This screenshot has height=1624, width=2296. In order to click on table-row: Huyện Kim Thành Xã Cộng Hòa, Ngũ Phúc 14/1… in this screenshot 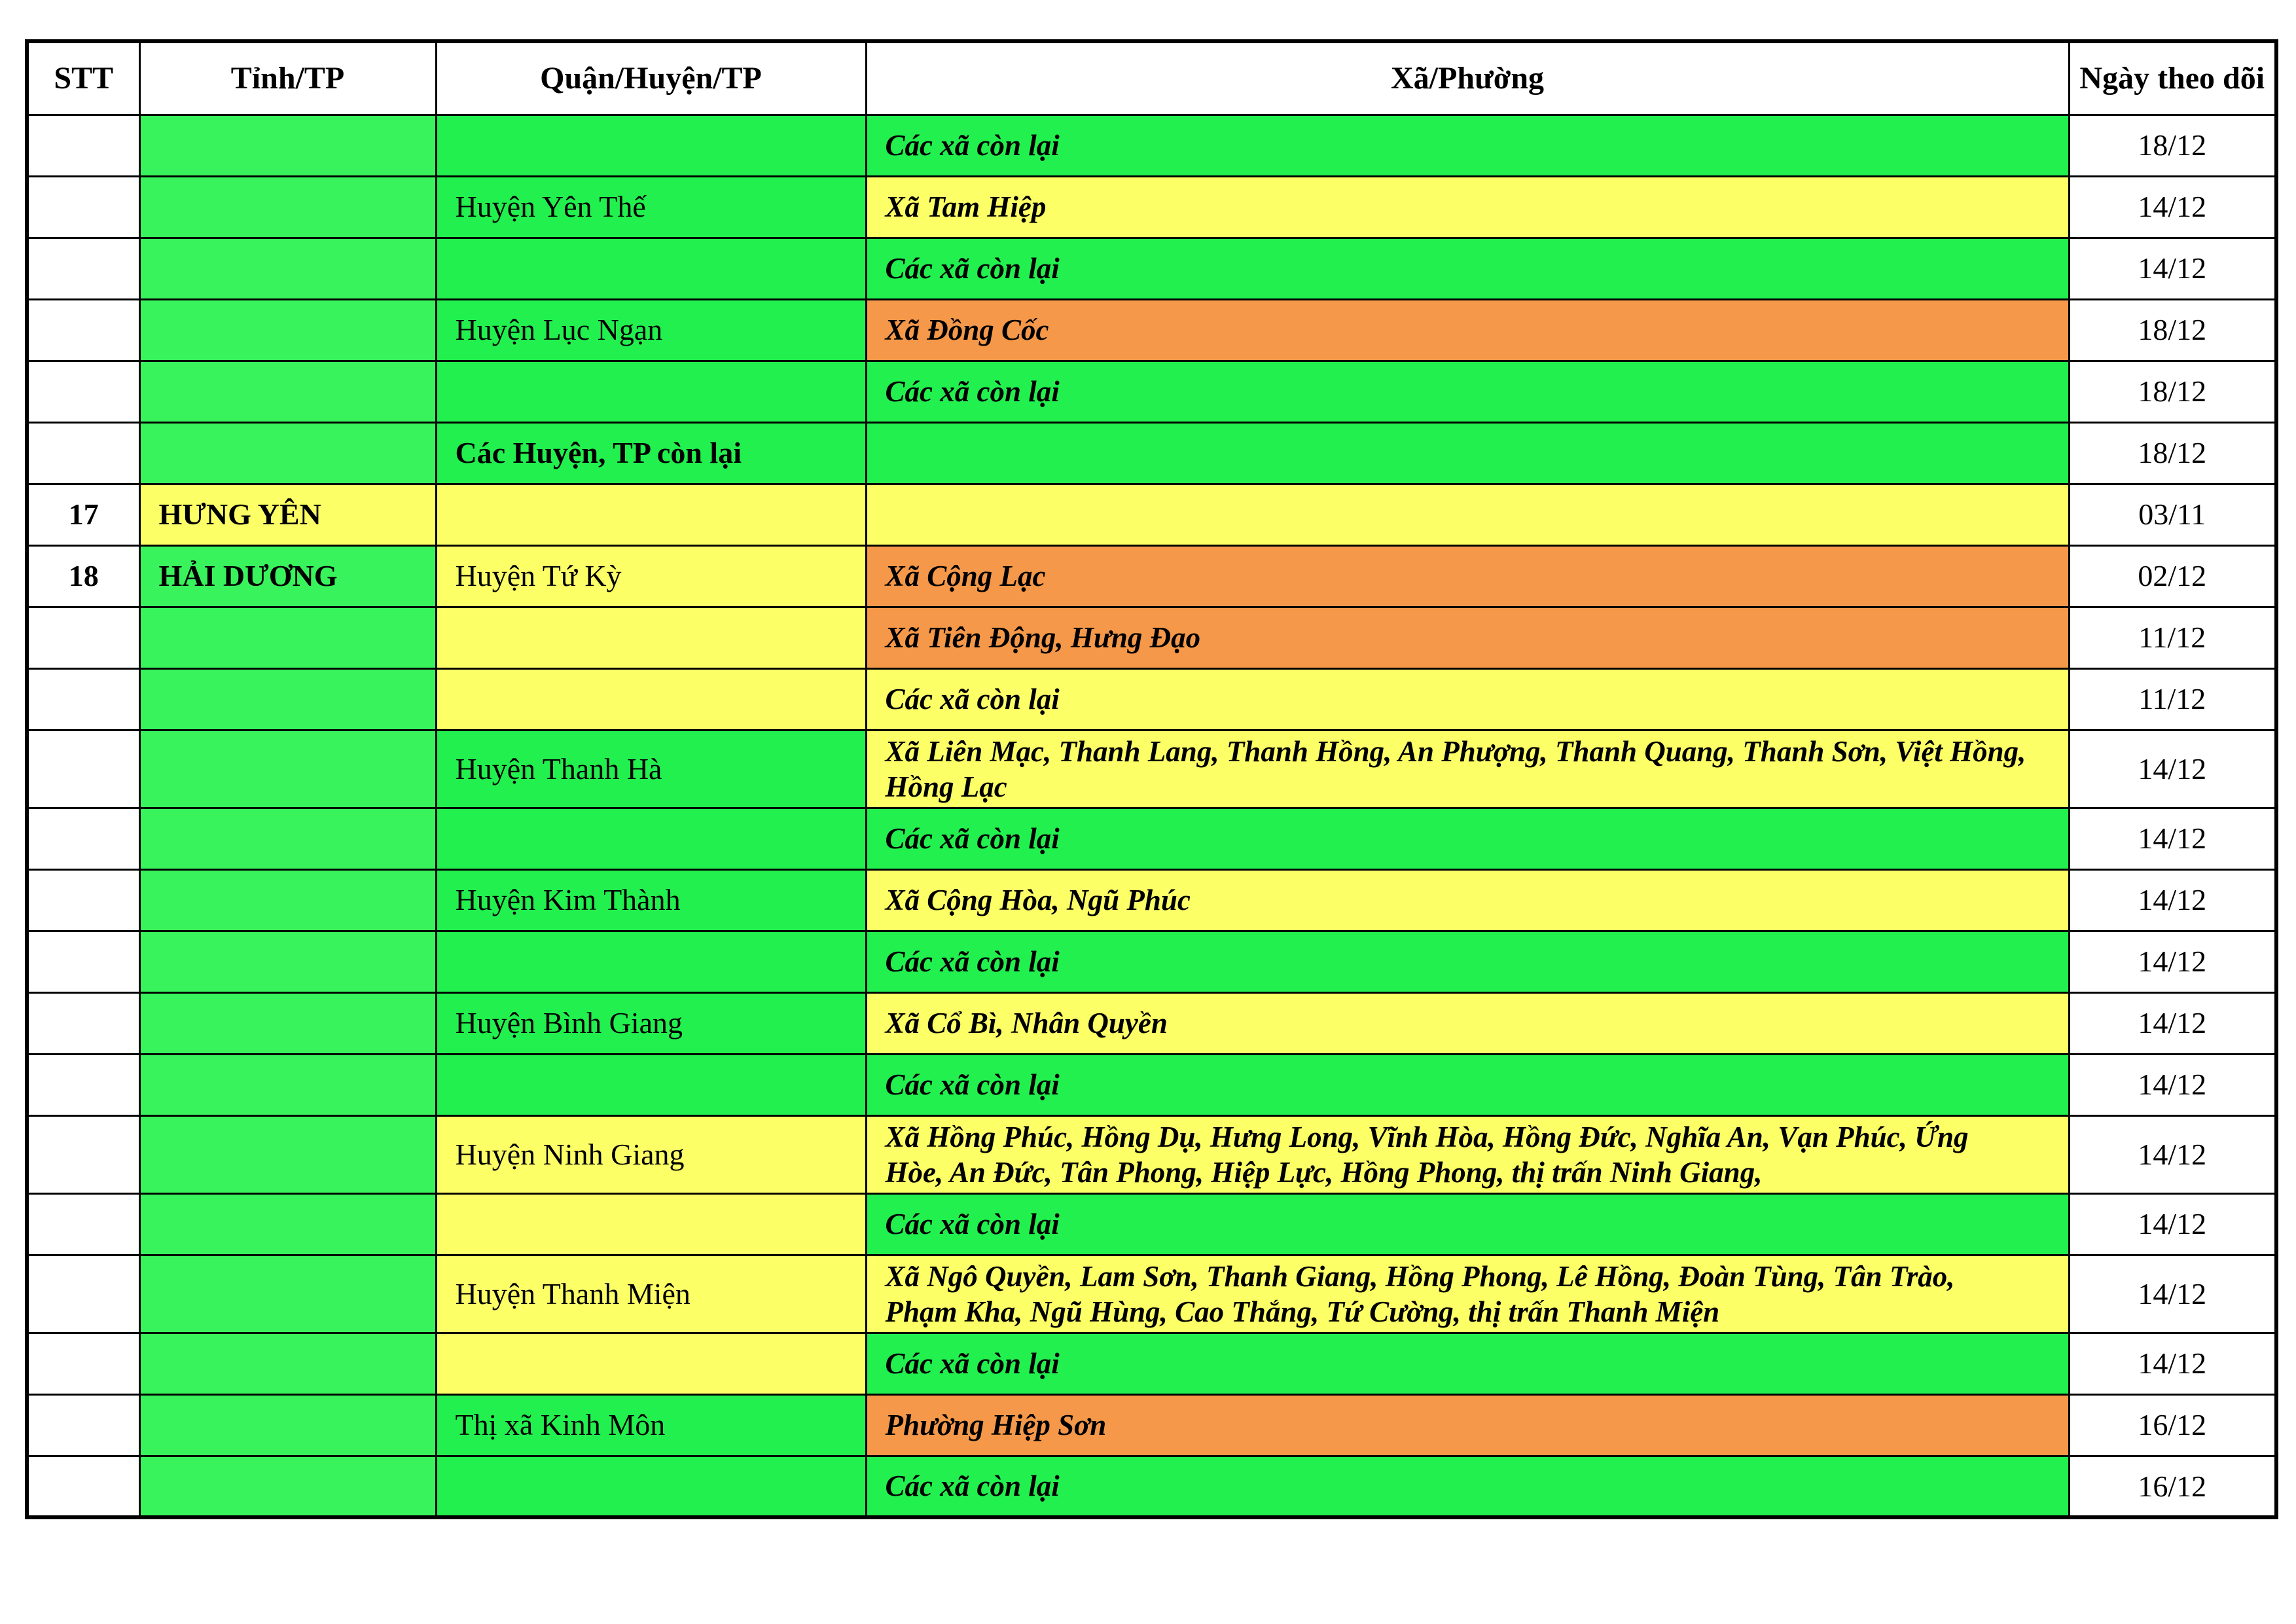, I will do `click(1152, 900)`.